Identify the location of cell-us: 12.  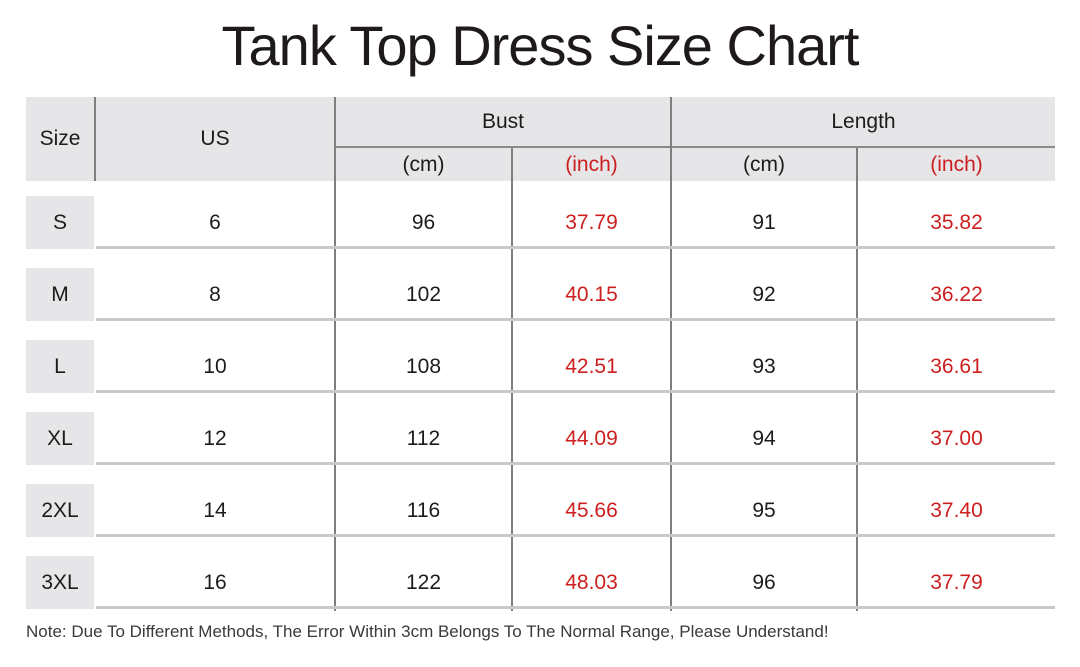
(215, 438).